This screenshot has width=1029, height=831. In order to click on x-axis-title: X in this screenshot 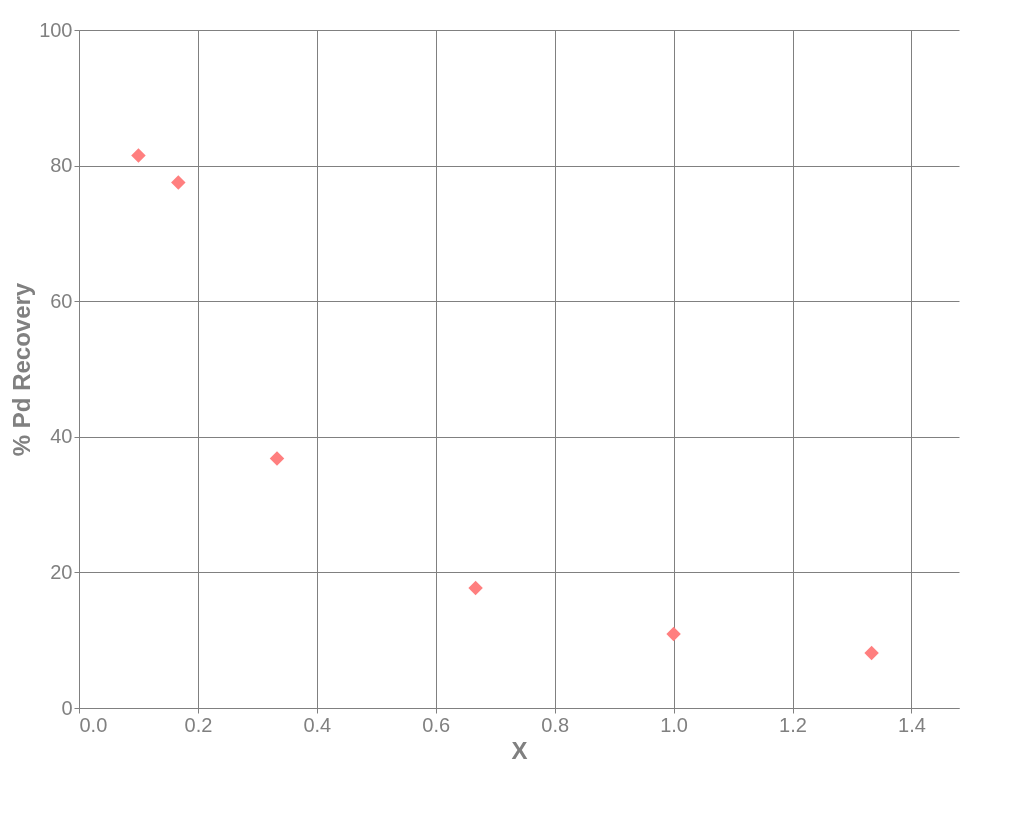, I will do `click(519, 750)`.